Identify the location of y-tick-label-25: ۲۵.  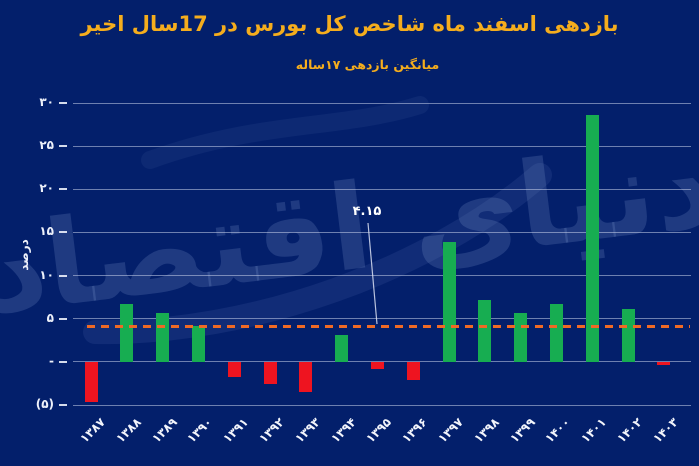
(46, 145).